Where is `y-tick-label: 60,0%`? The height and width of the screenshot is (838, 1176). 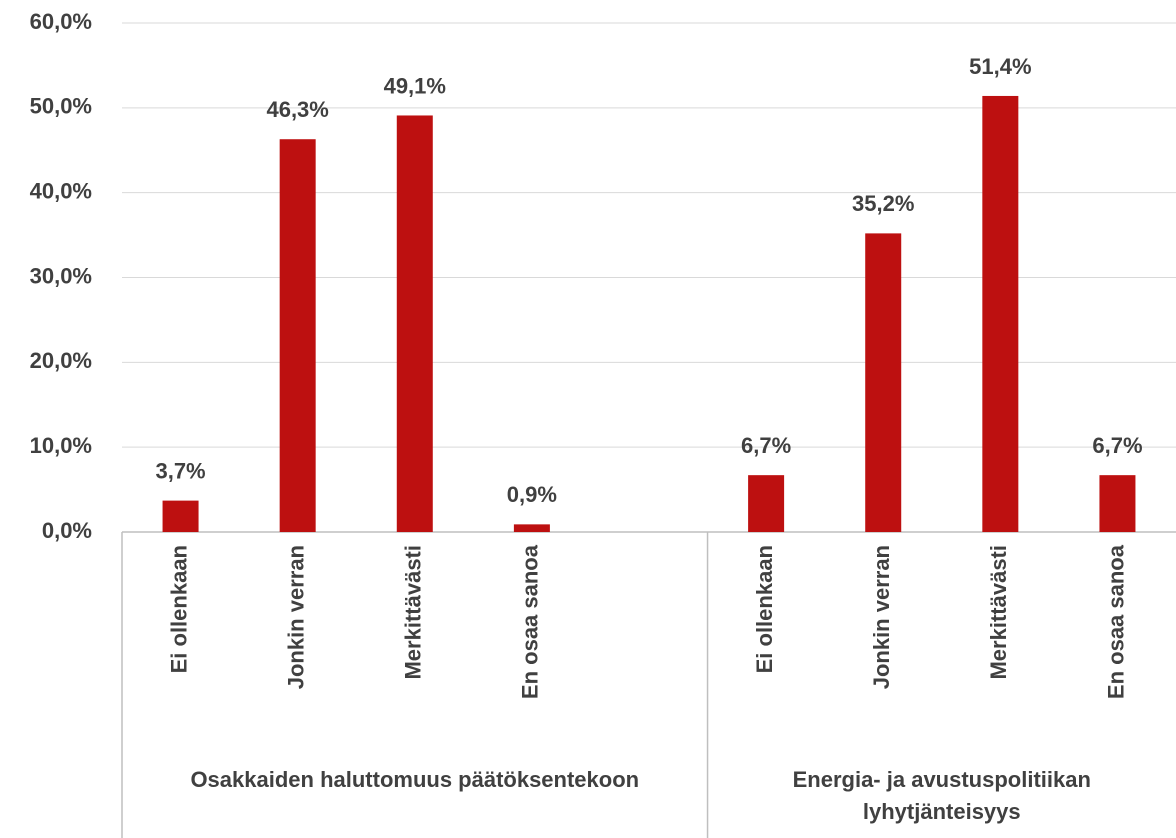 y-tick-label: 60,0% is located at coordinates (61, 21).